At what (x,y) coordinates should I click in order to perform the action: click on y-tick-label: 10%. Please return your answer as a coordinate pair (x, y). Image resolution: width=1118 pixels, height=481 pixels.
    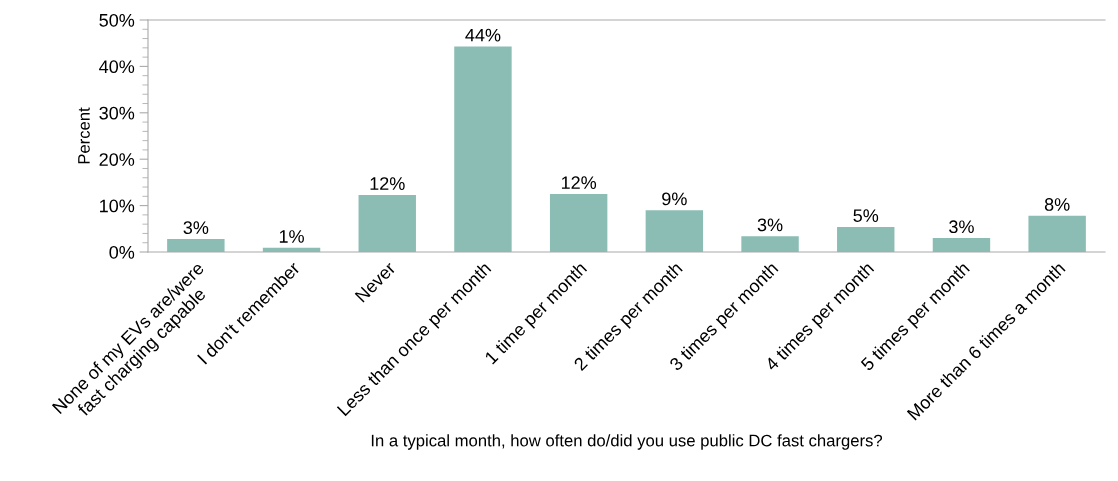
    Looking at the image, I should click on (117, 206).